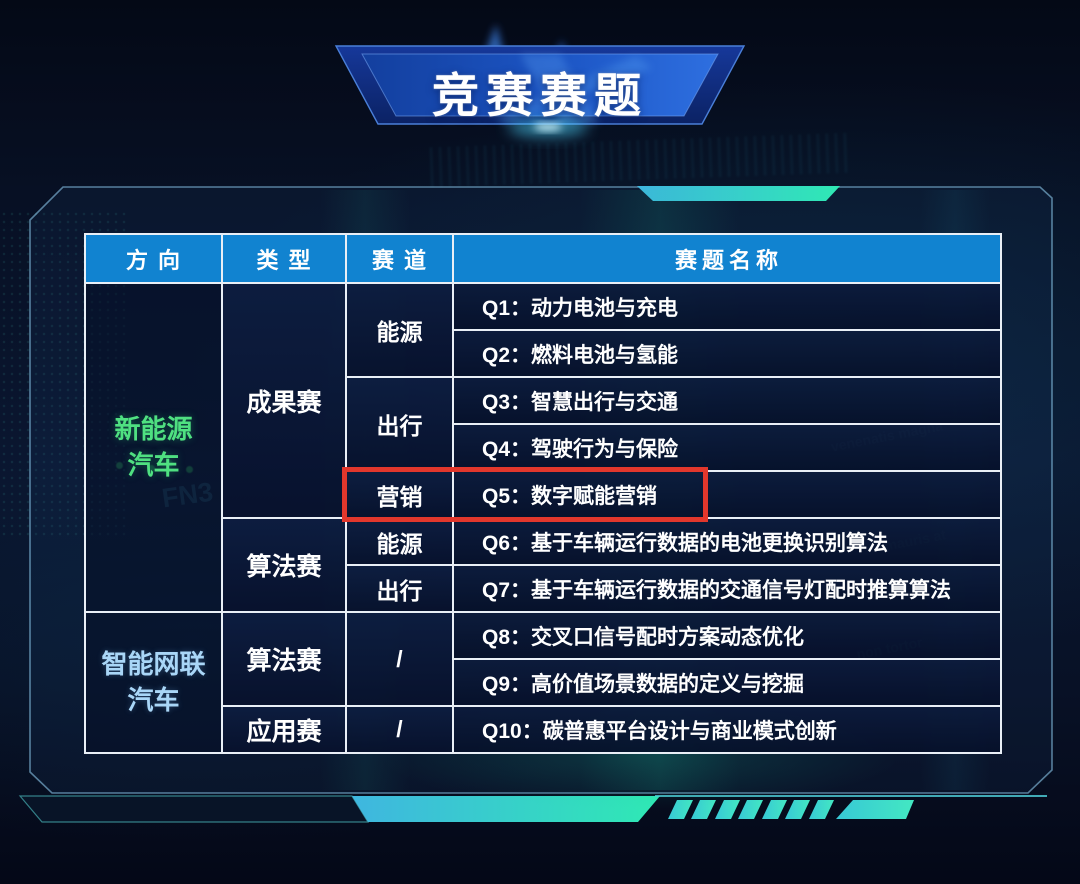 This screenshot has width=1080, height=884. What do you see at coordinates (727, 400) in the screenshot?
I see `cell-topic-q3: Q3：智慧出行与交通` at bounding box center [727, 400].